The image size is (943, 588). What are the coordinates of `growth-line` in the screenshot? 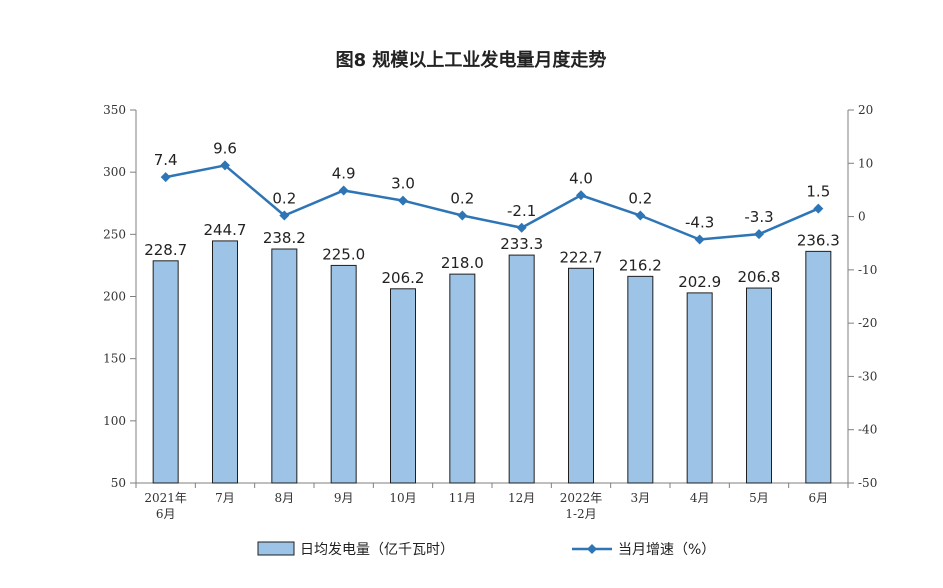 It's located at (492, 202).